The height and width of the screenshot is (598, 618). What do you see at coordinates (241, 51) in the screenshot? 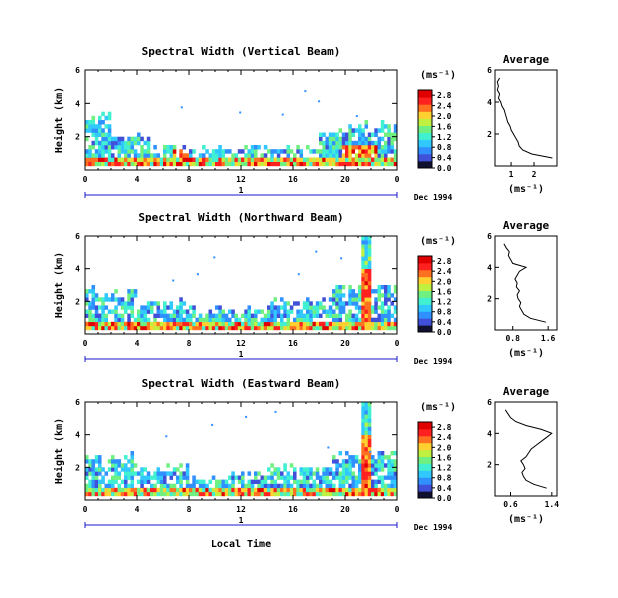
I see `heatmap-title: Spectral Width (Vertical Beam)` at bounding box center [241, 51].